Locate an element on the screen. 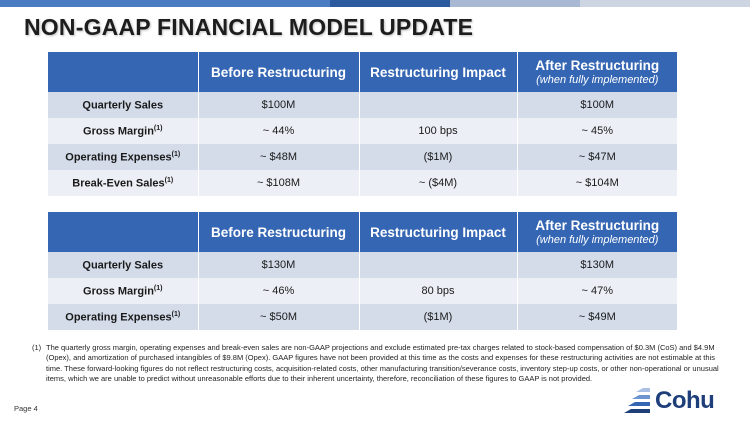 The height and width of the screenshot is (421, 750). table-row: Gross Margin(1) ~ 44% 100 bps ~ 45% is located at coordinates (362, 131).